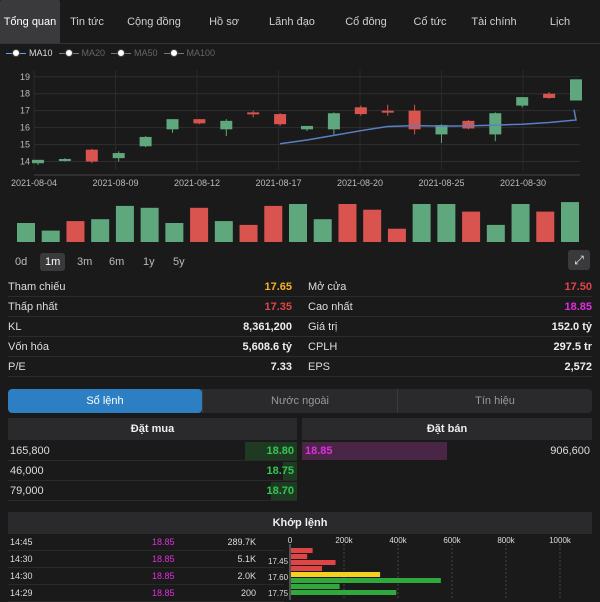 The width and height of the screenshot is (600, 602). What do you see at coordinates (578, 366) in the screenshot?
I see `eps-value: 2,572` at bounding box center [578, 366].